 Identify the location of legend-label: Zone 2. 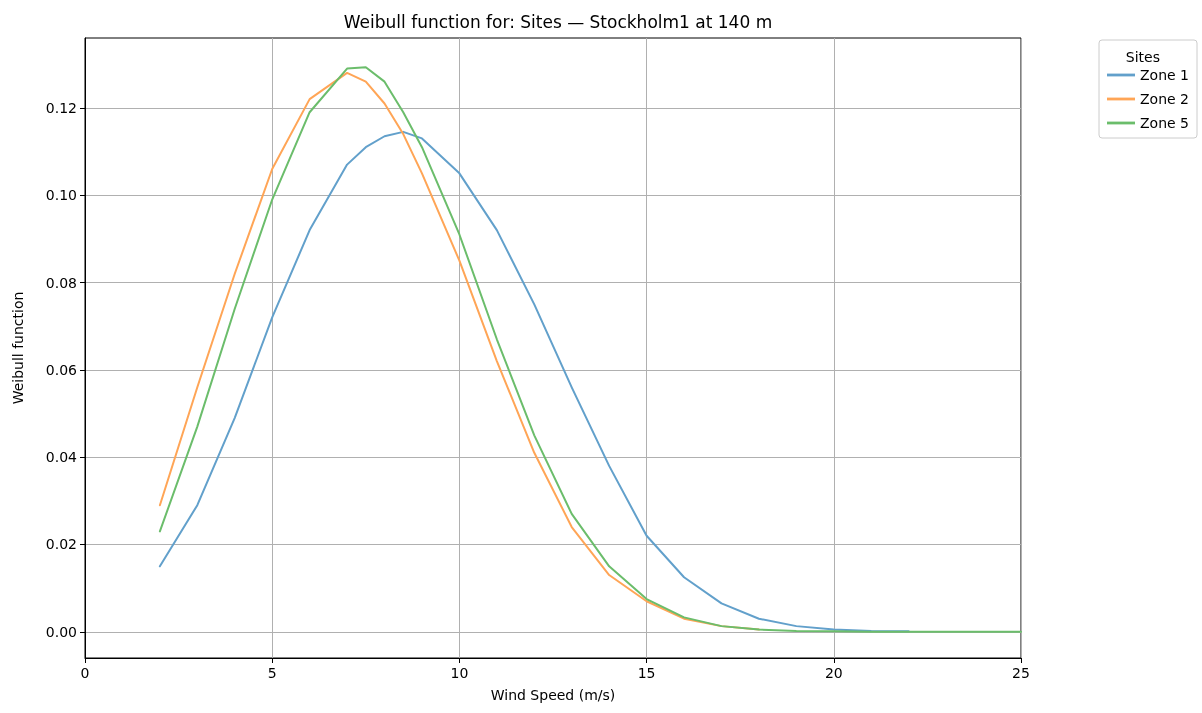
(1164, 99).